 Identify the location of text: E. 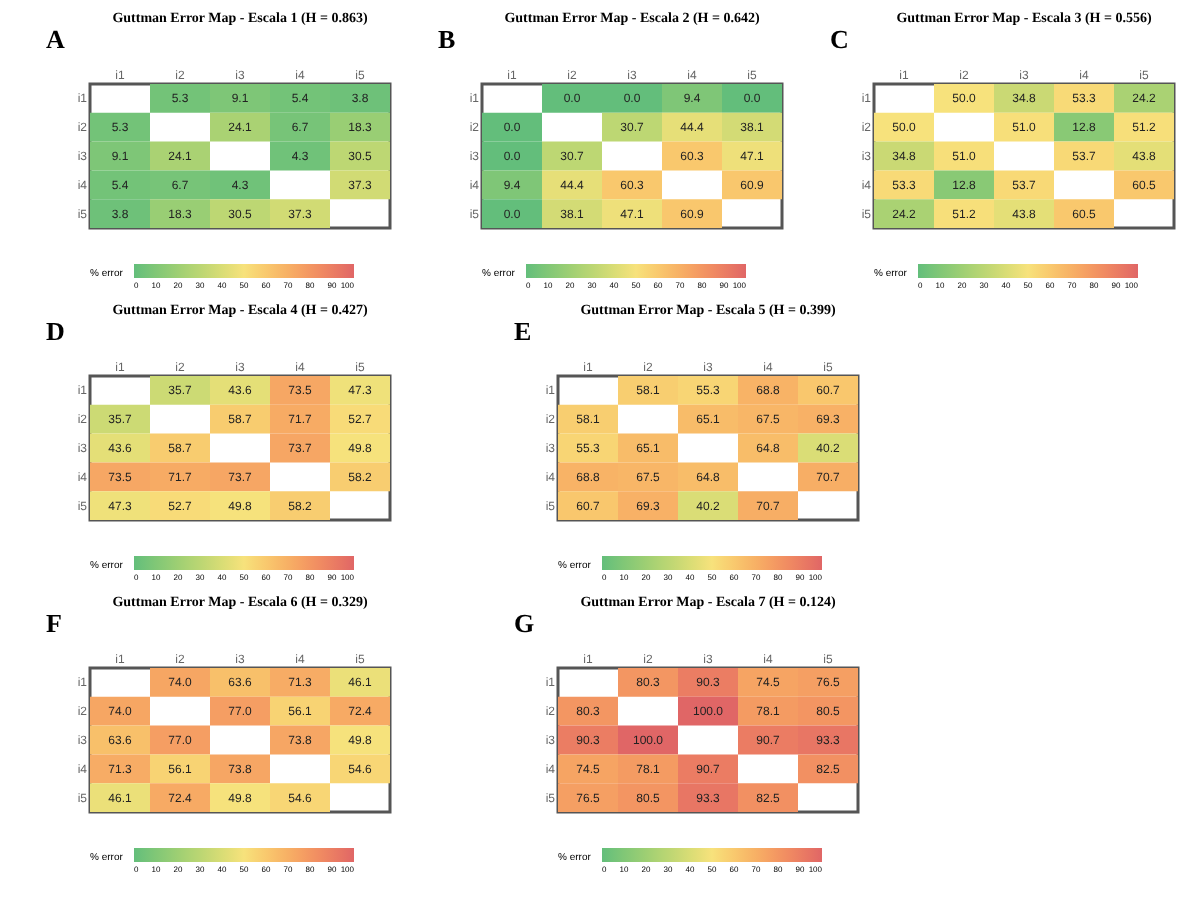
(523, 331).